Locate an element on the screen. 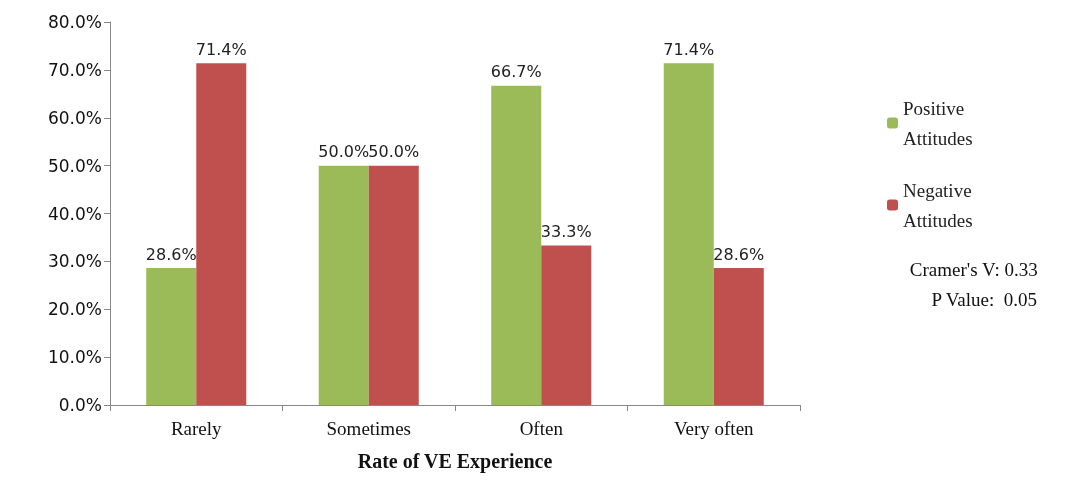  legend-label: Positive Attitudes is located at coordinates (938, 123).